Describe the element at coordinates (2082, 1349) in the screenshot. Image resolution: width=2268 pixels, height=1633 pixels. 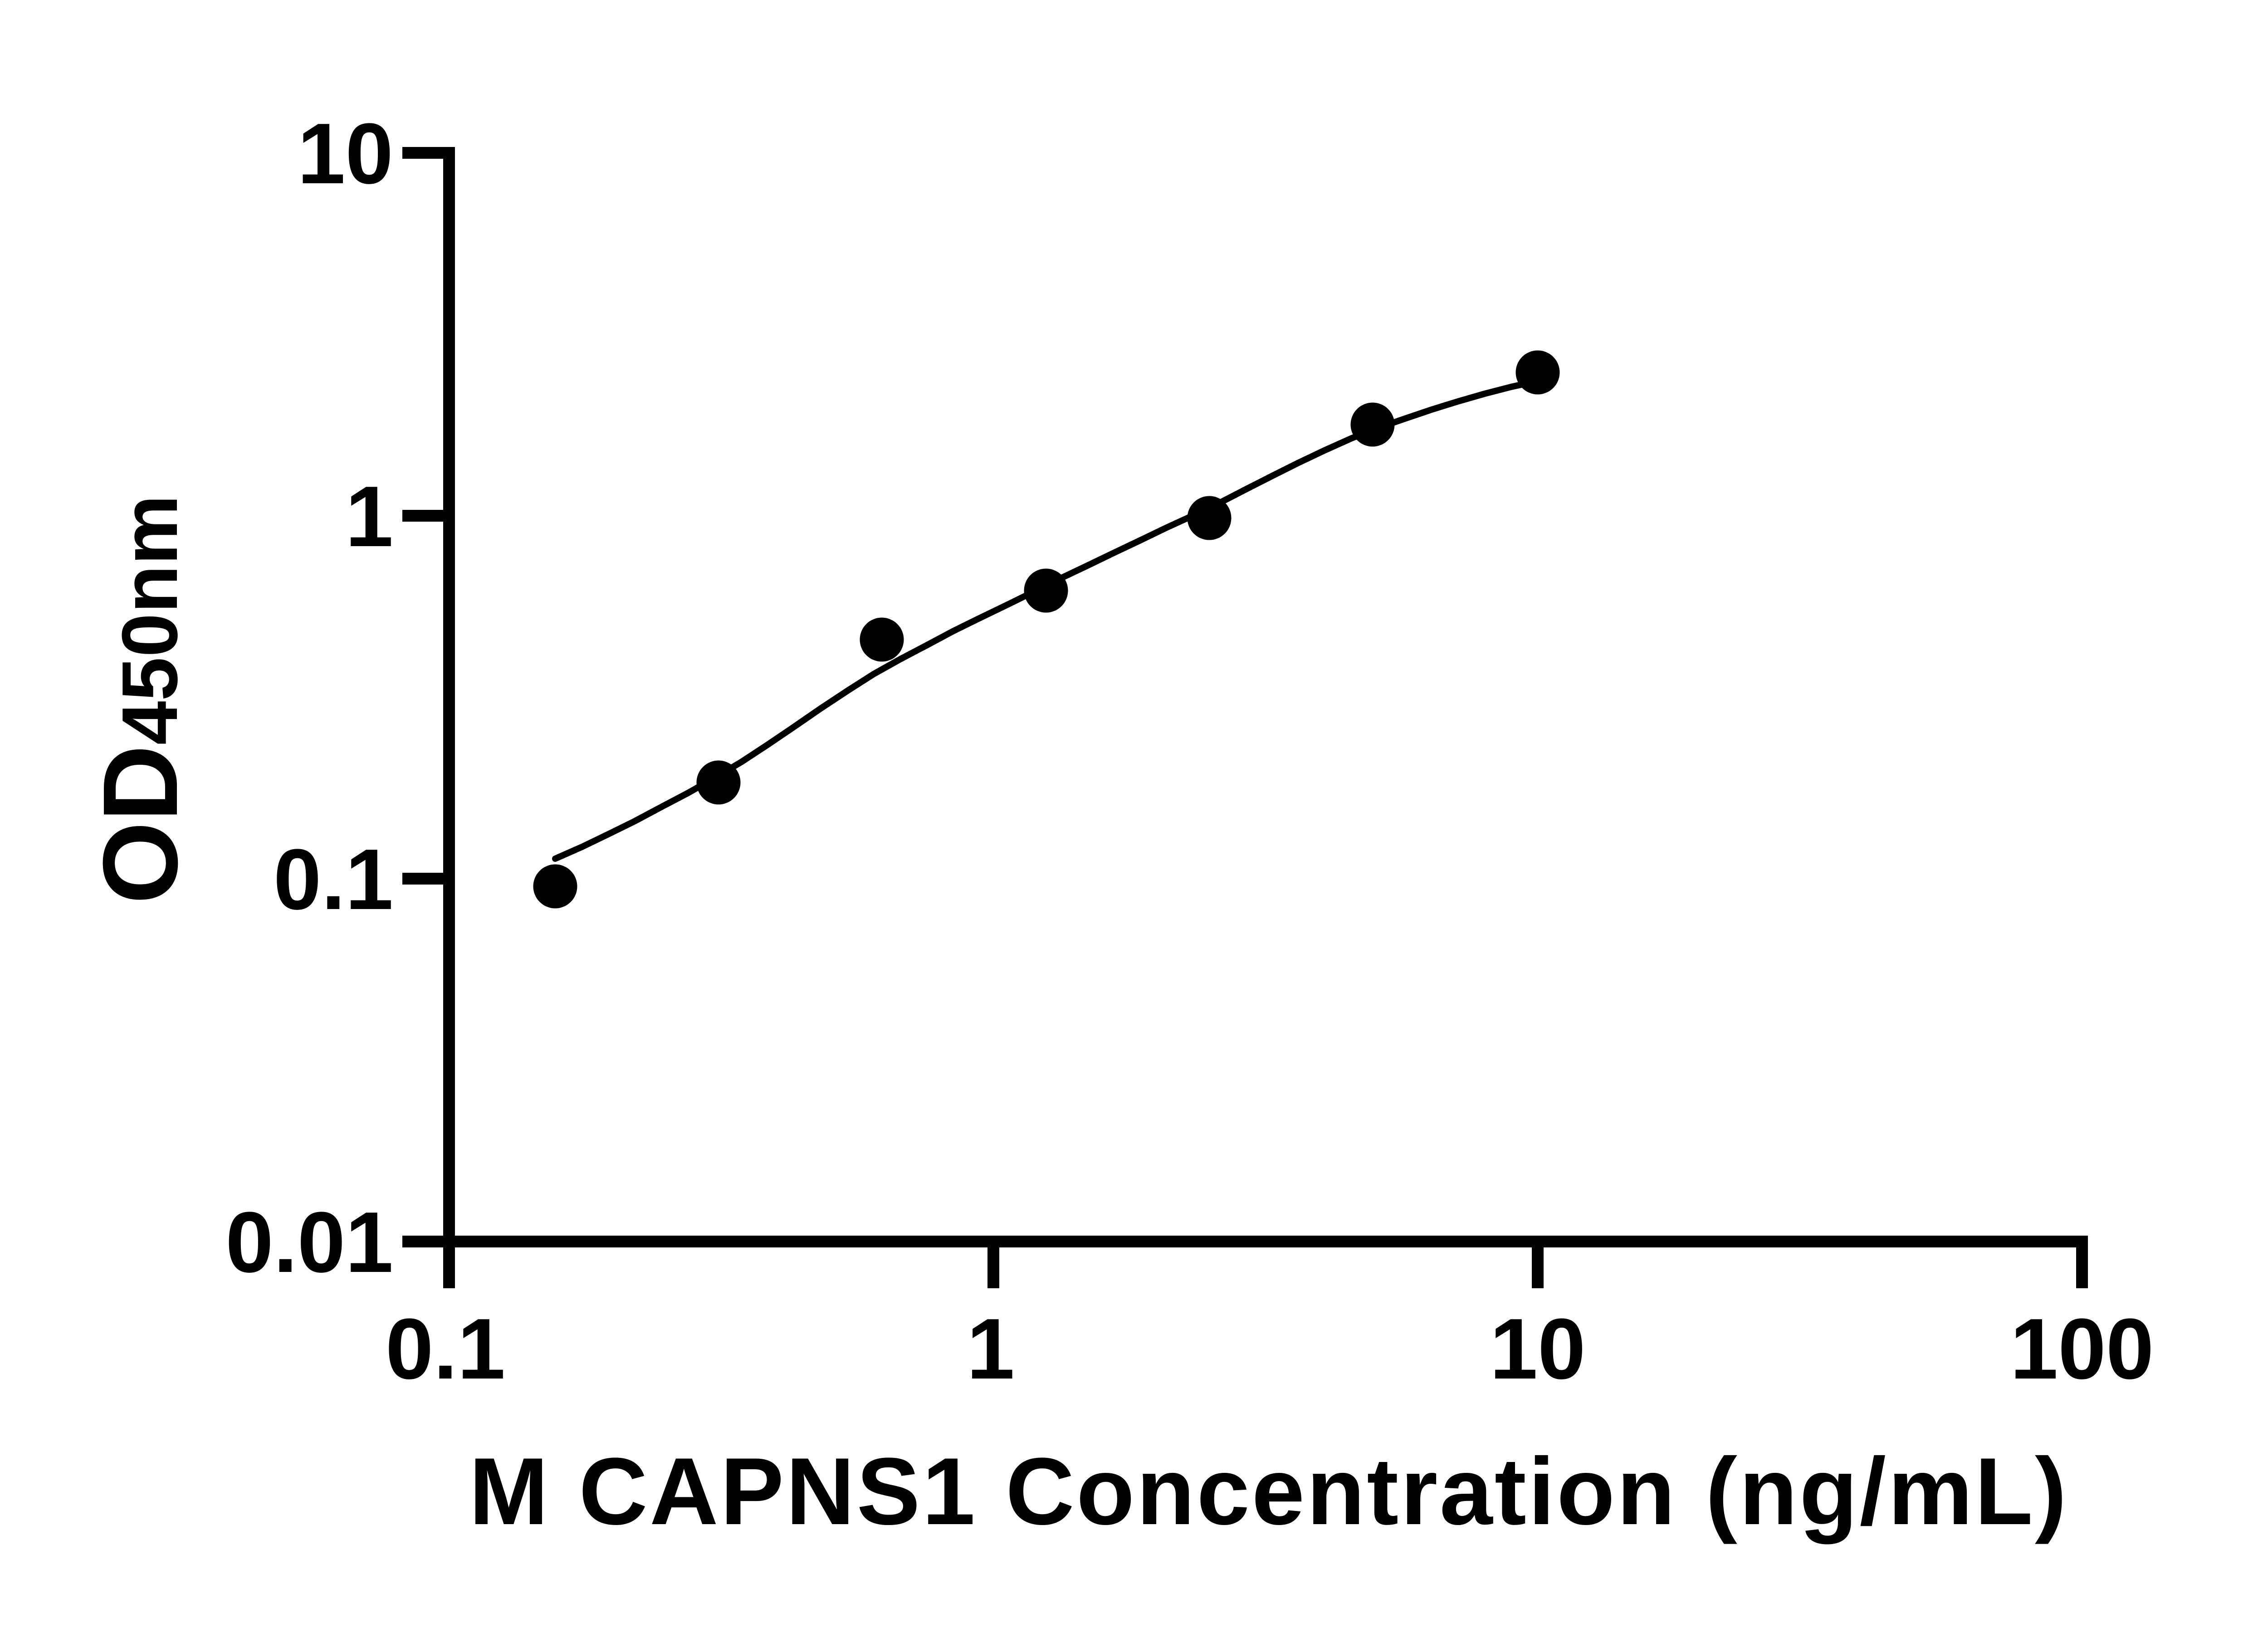
I see `svg-text: 100` at that location.